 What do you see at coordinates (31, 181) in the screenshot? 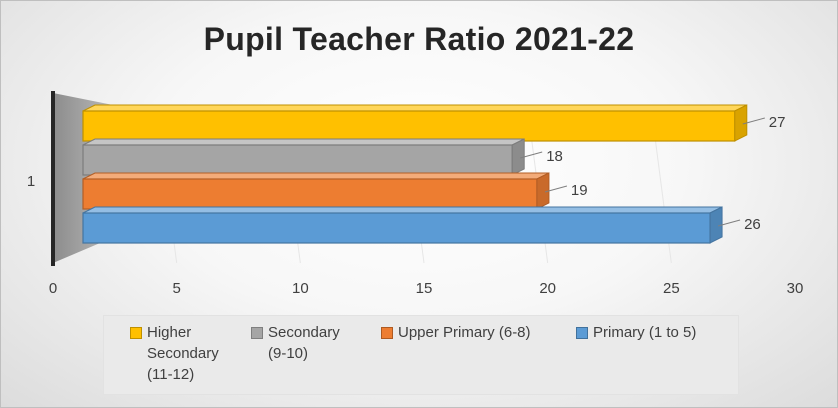
I see `category-label: 1` at bounding box center [31, 181].